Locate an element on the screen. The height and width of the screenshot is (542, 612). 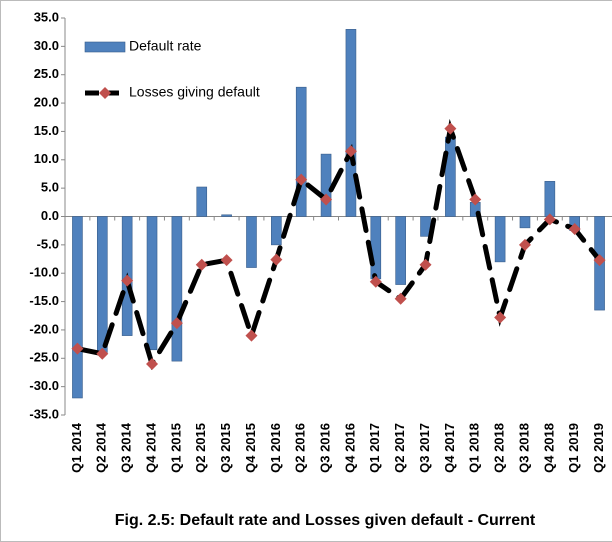
x-tick-label: Q1 2016 is located at coordinates (275, 448).